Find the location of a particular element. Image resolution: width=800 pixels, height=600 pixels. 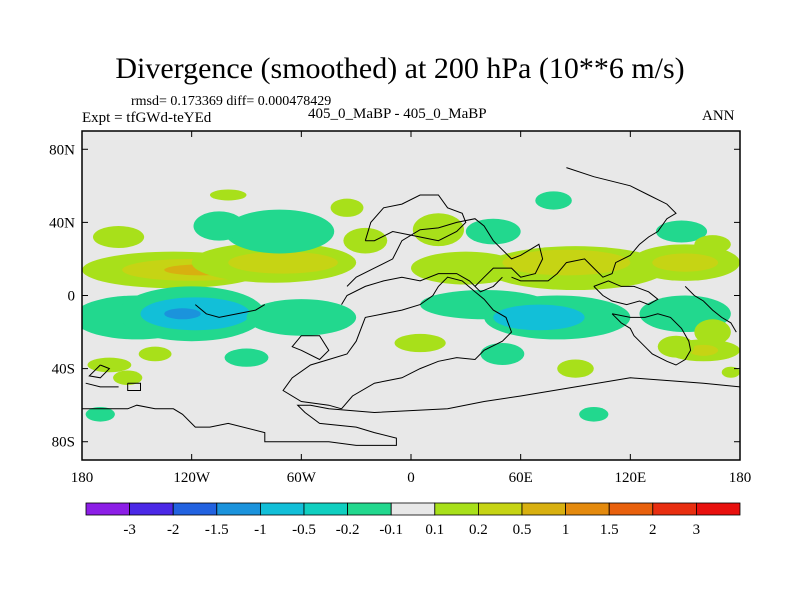

colorbar-label: 0.5 is located at coordinates (522, 530).